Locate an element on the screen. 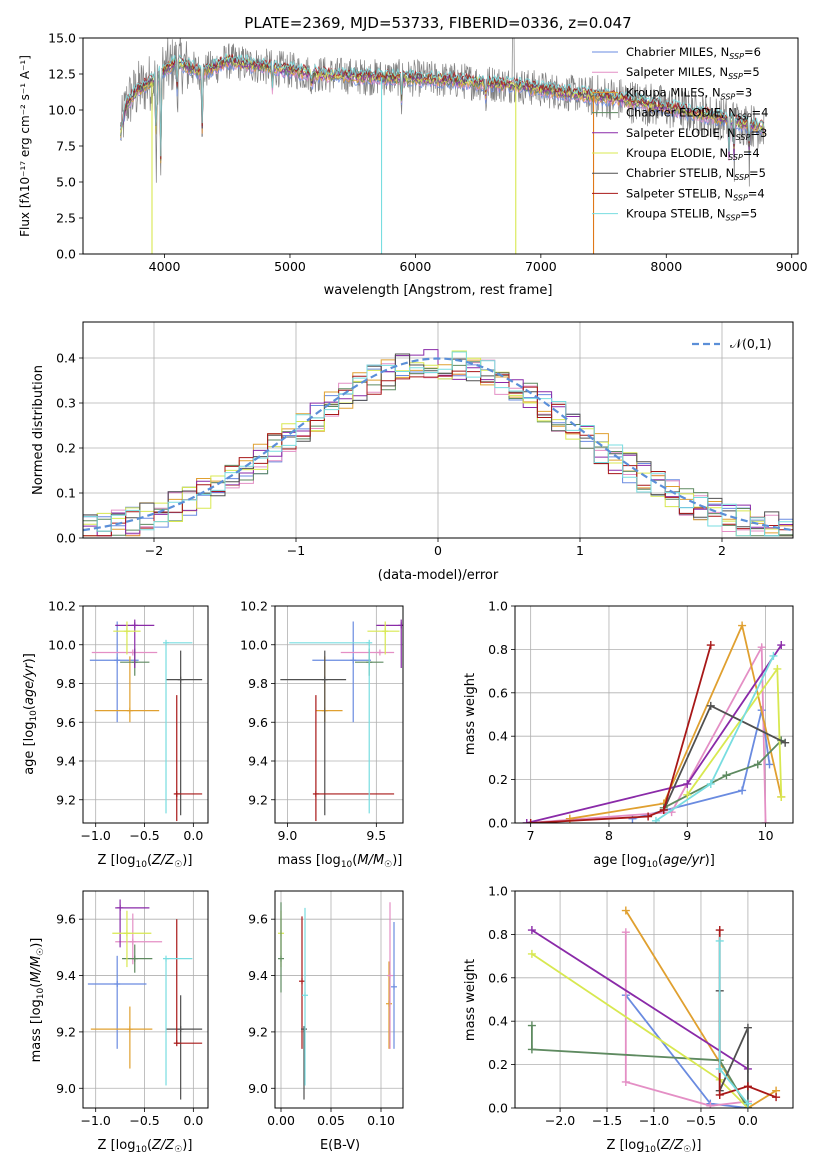 The height and width of the screenshot is (1170, 819). panel-mass_vs_EBV: 0.00 0.05 0.10 9.0 9.2 9.4 9.6 E(B-V) is located at coordinates (326, 1021).